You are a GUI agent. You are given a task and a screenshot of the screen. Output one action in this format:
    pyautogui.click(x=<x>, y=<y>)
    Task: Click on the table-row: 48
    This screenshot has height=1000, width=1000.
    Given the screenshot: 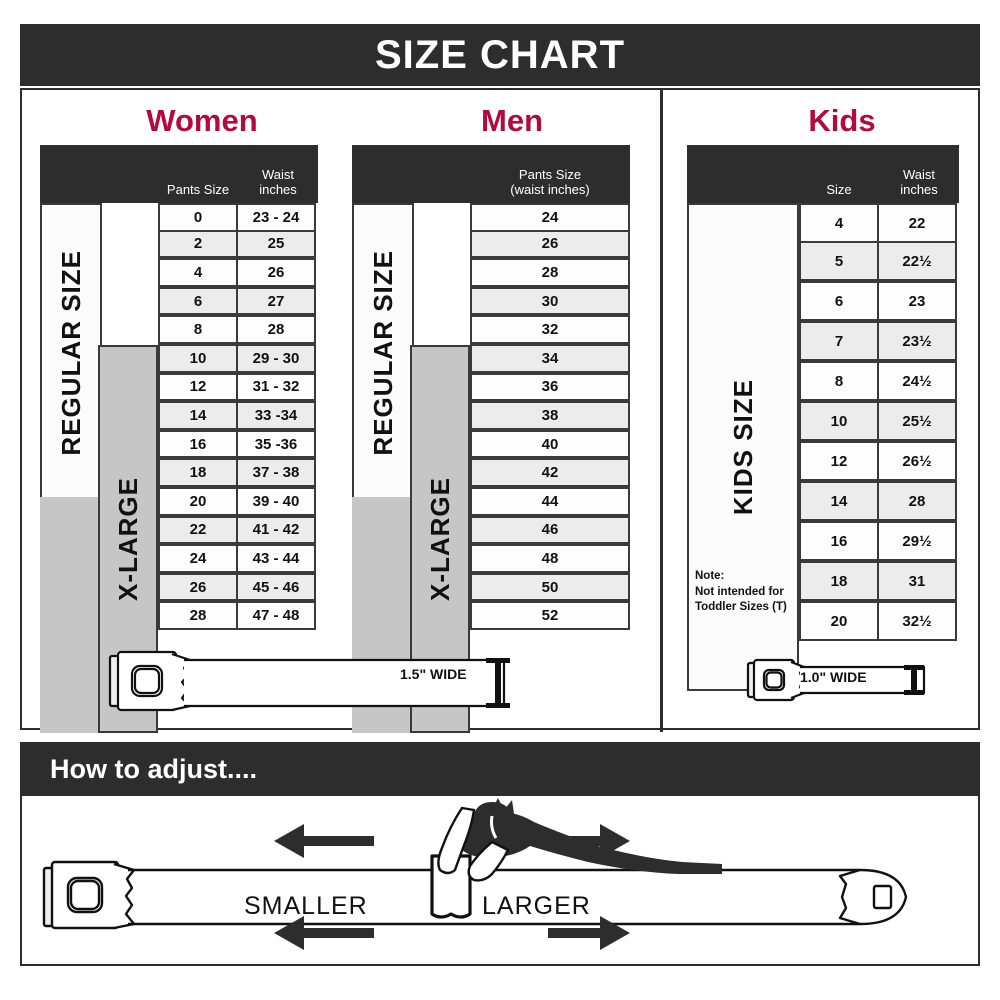 What is the action you would take?
    pyautogui.click(x=491, y=559)
    